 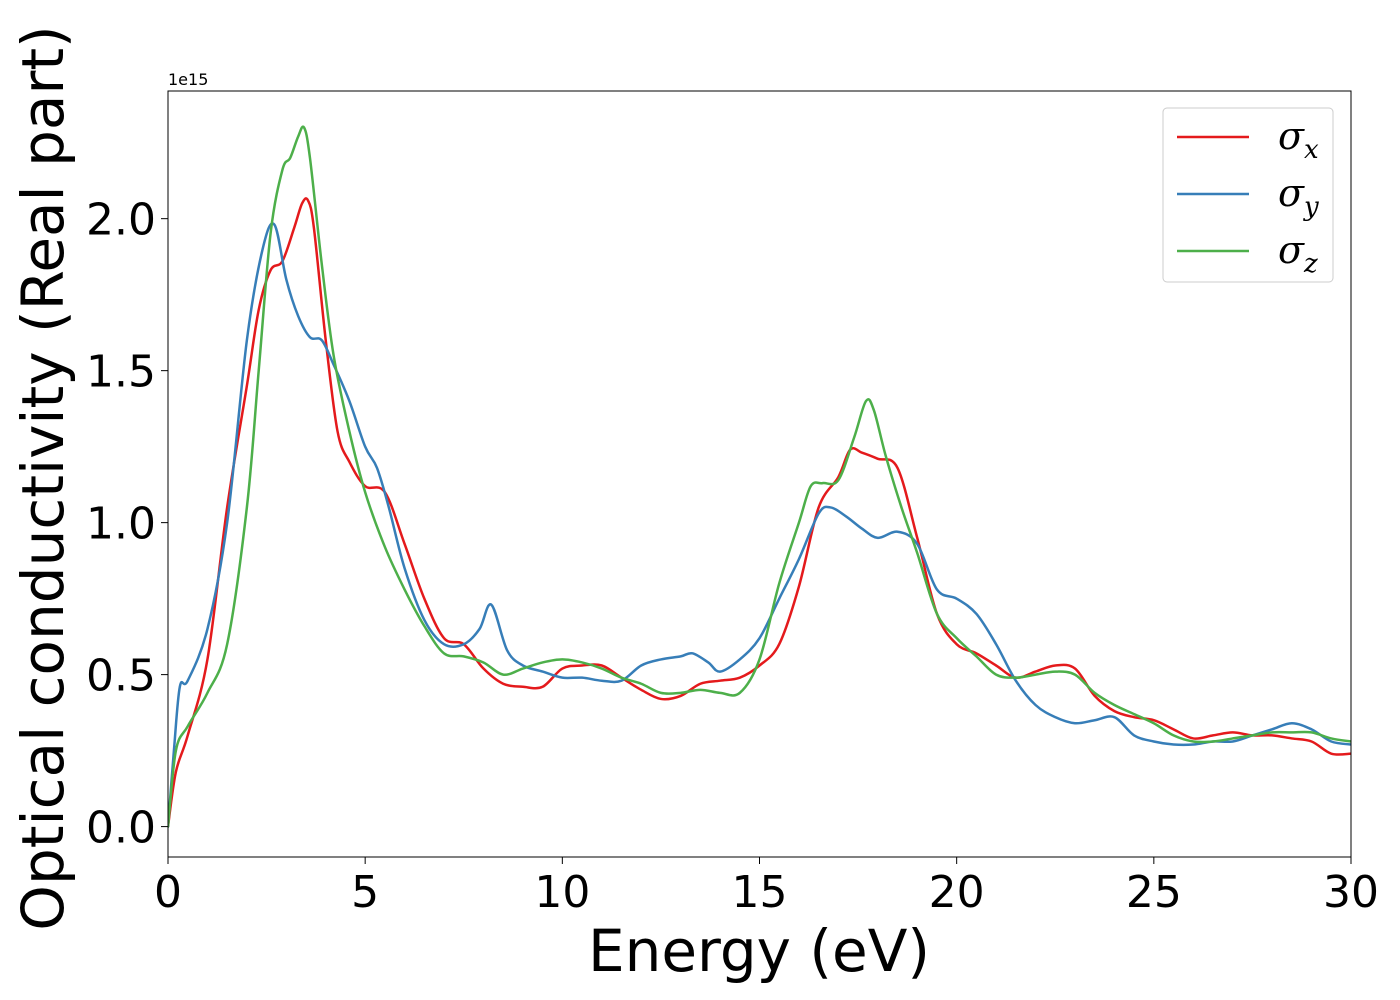 I want to click on x-tick-label: 5, so click(x=365, y=892).